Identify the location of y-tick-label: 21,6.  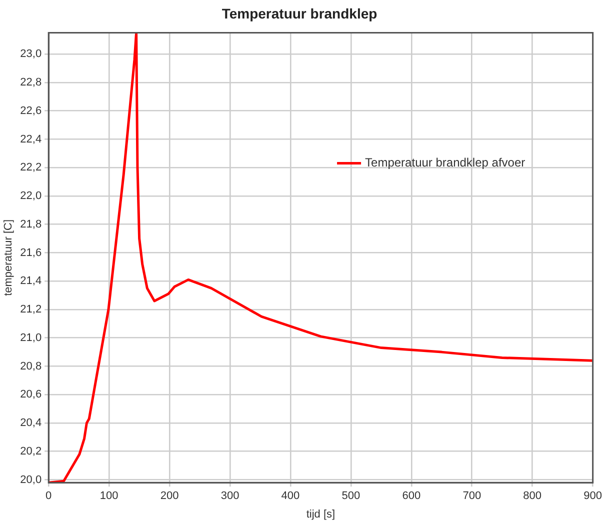
(31, 252).